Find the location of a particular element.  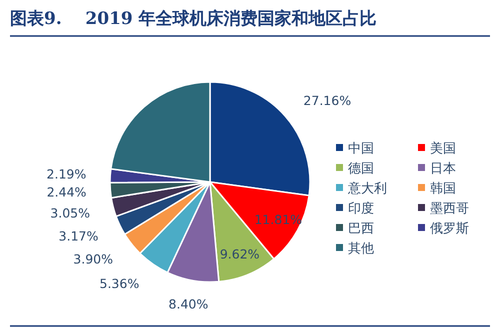

legend-label: 意大利 is located at coordinates (367, 189).